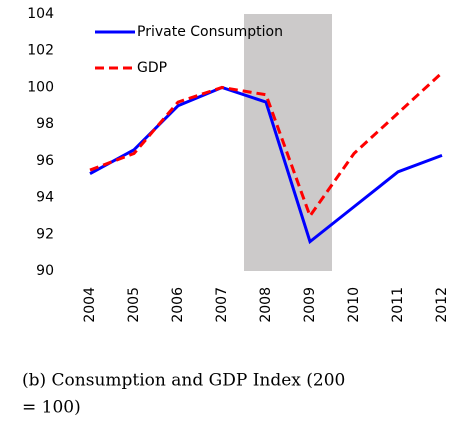 Image resolution: width=457 pixels, height=427 pixels. I want to click on x-tick-label: 2007, so click(222, 305).